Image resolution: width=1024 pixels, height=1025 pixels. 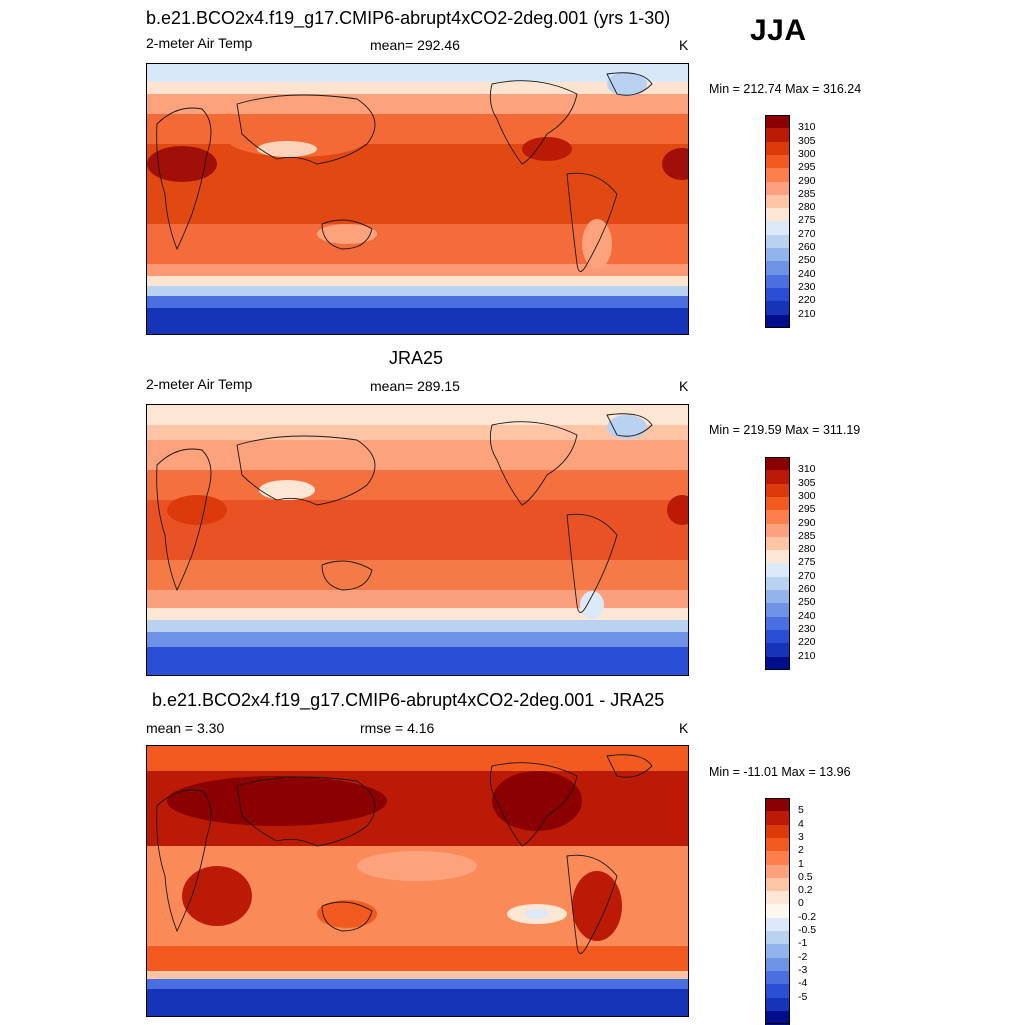 What do you see at coordinates (415, 45) in the screenshot?
I see `mean-label: mean= 292.46` at bounding box center [415, 45].